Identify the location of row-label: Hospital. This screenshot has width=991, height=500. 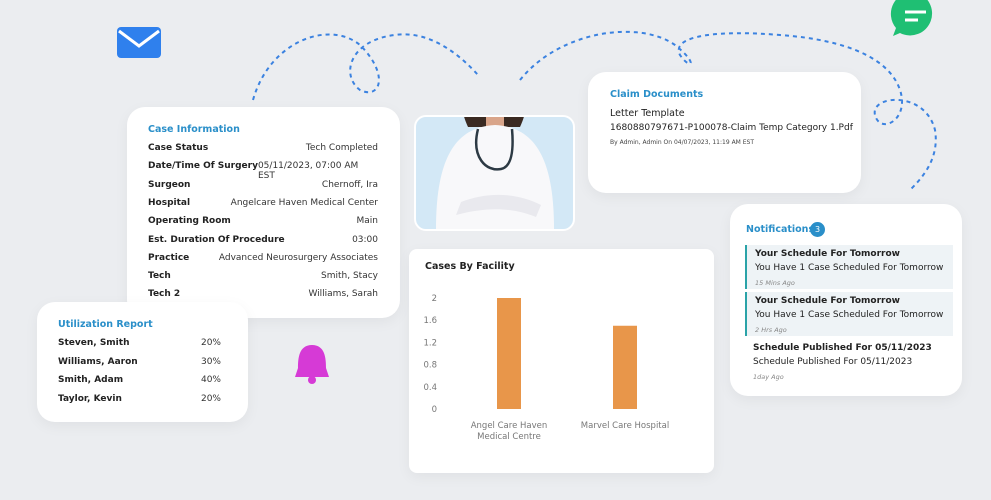
(169, 202).